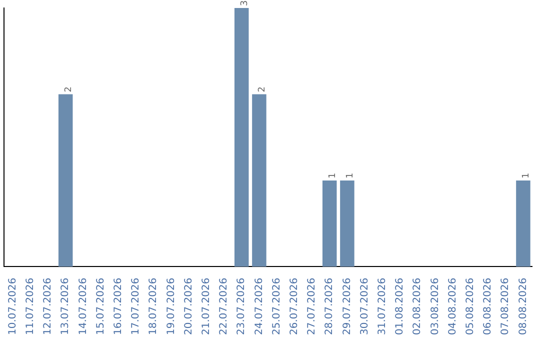 This screenshot has width=540, height=340. Describe the element at coordinates (188, 307) in the screenshot. I see `x-tick-label: 20.07.2026` at that location.